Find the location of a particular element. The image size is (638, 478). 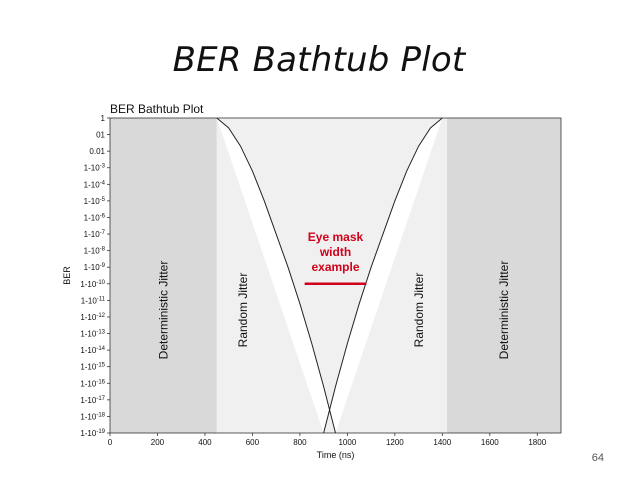

y-tick-label-8: 1-10-8 is located at coordinates (95, 251).